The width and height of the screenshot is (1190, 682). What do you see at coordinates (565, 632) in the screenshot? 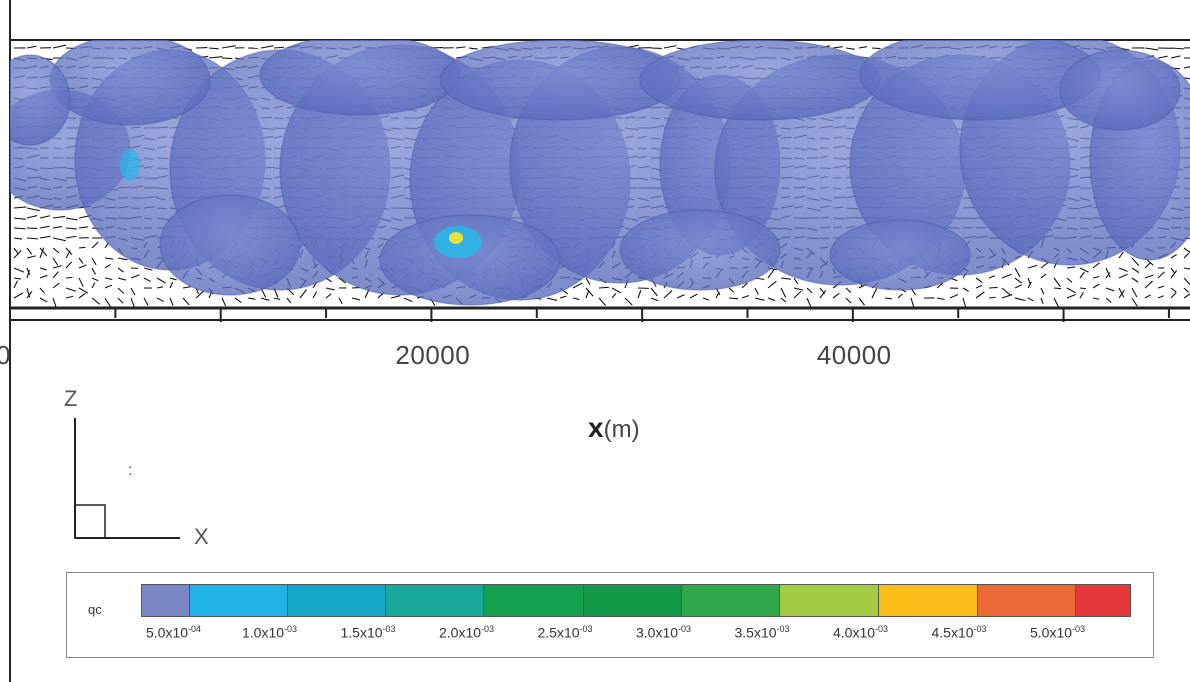
I see `colorbar-level-label: 2.5x10-03` at bounding box center [565, 632].